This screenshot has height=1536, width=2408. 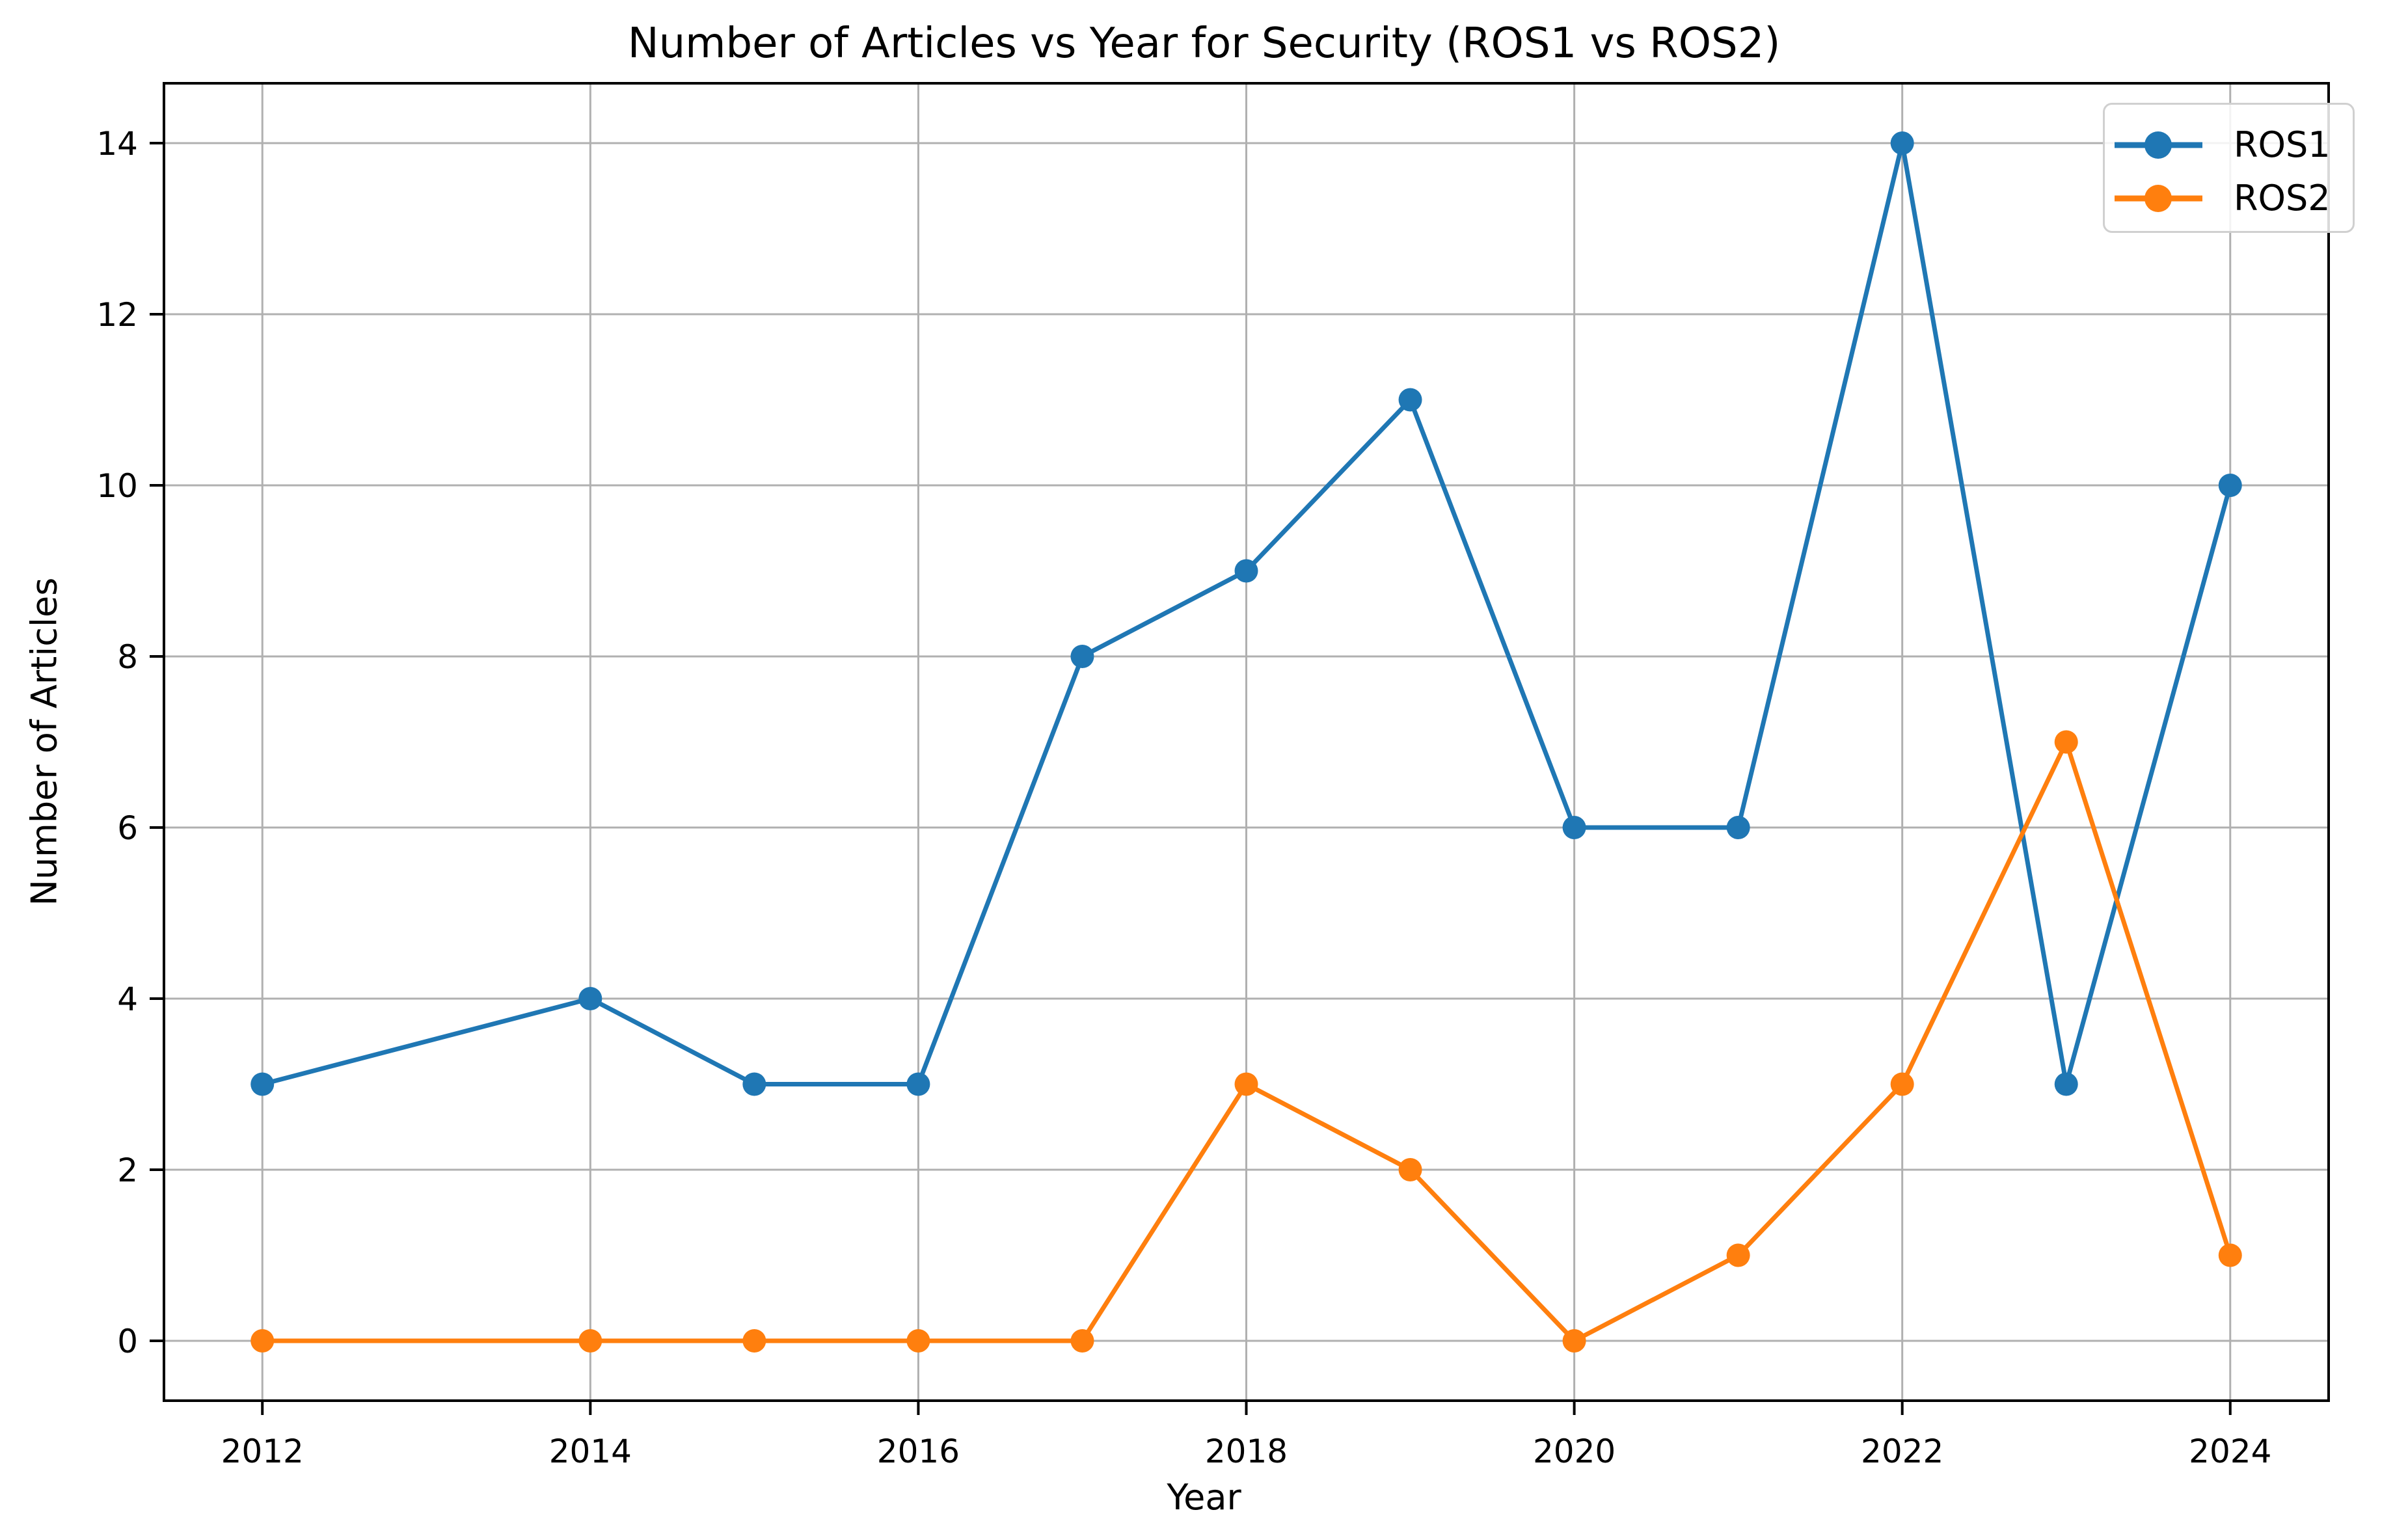 What do you see at coordinates (1574, 1451) in the screenshot?
I see `x-tick-label: 2020` at bounding box center [1574, 1451].